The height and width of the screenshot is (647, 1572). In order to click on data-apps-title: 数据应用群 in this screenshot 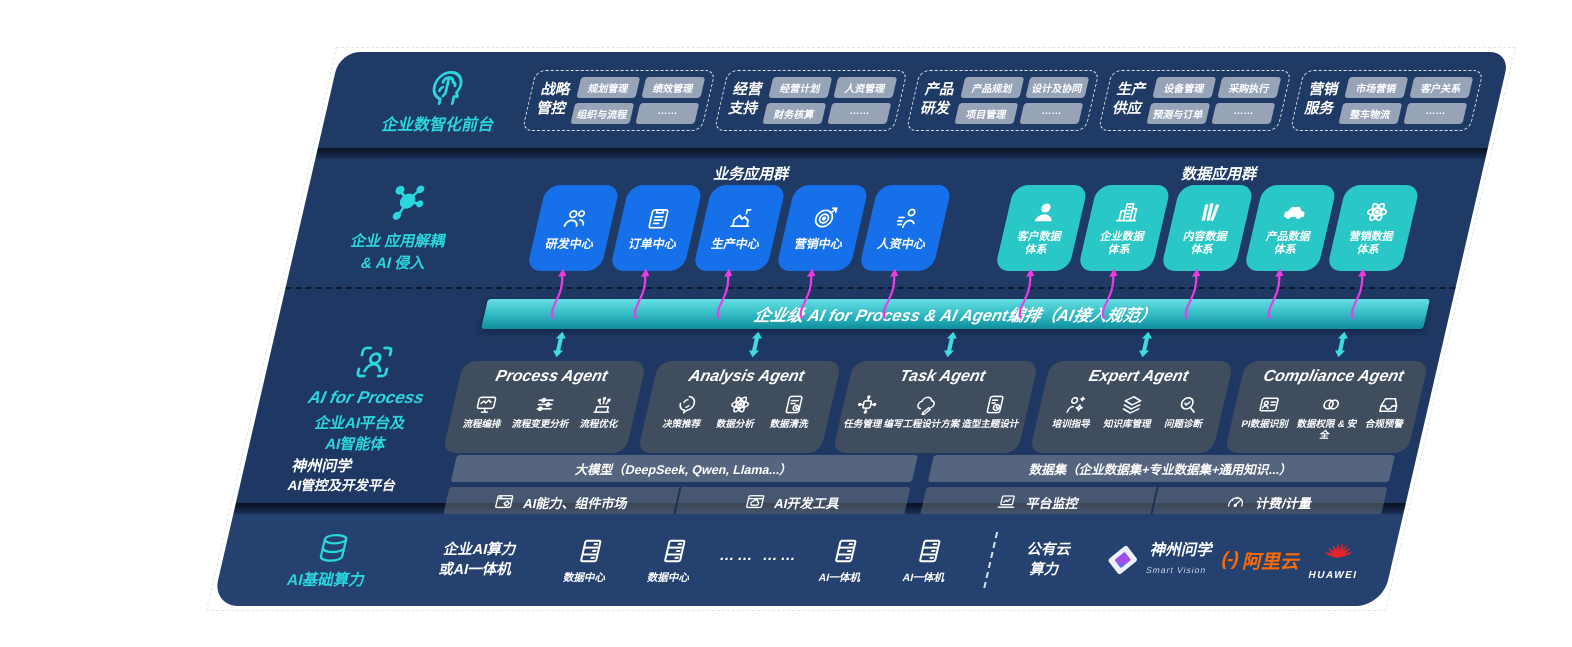, I will do `click(1220, 174)`.